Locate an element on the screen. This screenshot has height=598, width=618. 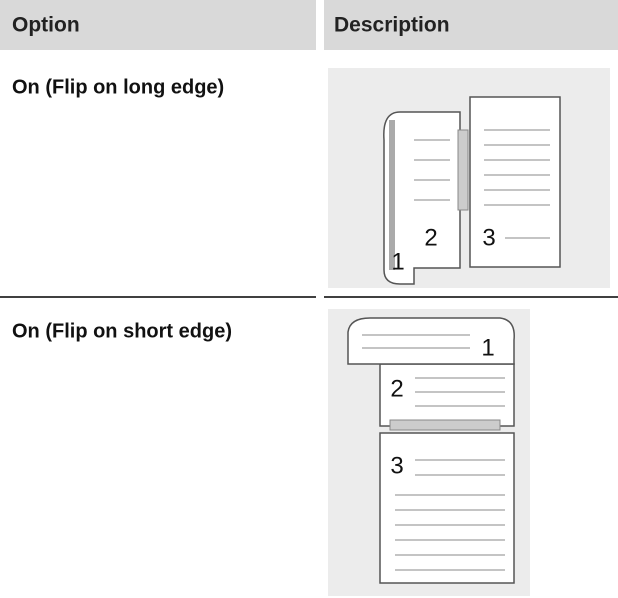
short-edge-figure: 1 2 3 is located at coordinates (431, 450).